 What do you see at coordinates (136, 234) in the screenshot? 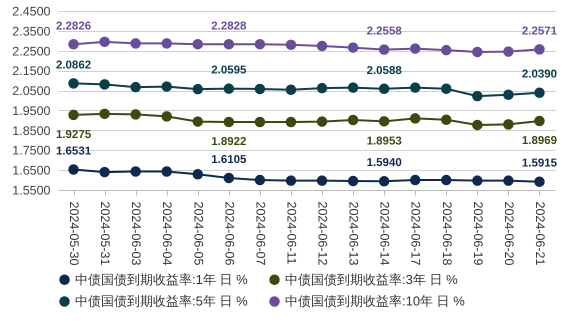
I see `x-tick-label: 2024-06-03` at bounding box center [136, 234].